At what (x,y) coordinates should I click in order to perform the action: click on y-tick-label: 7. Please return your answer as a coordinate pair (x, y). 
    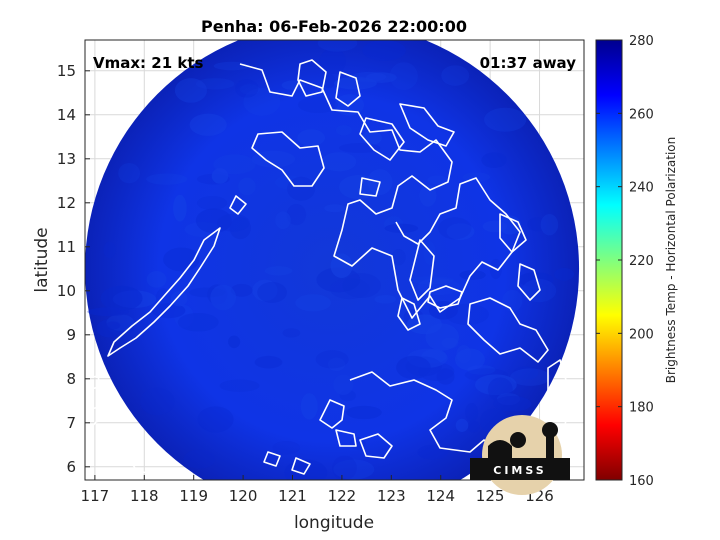
    Looking at the image, I should click on (71, 423).